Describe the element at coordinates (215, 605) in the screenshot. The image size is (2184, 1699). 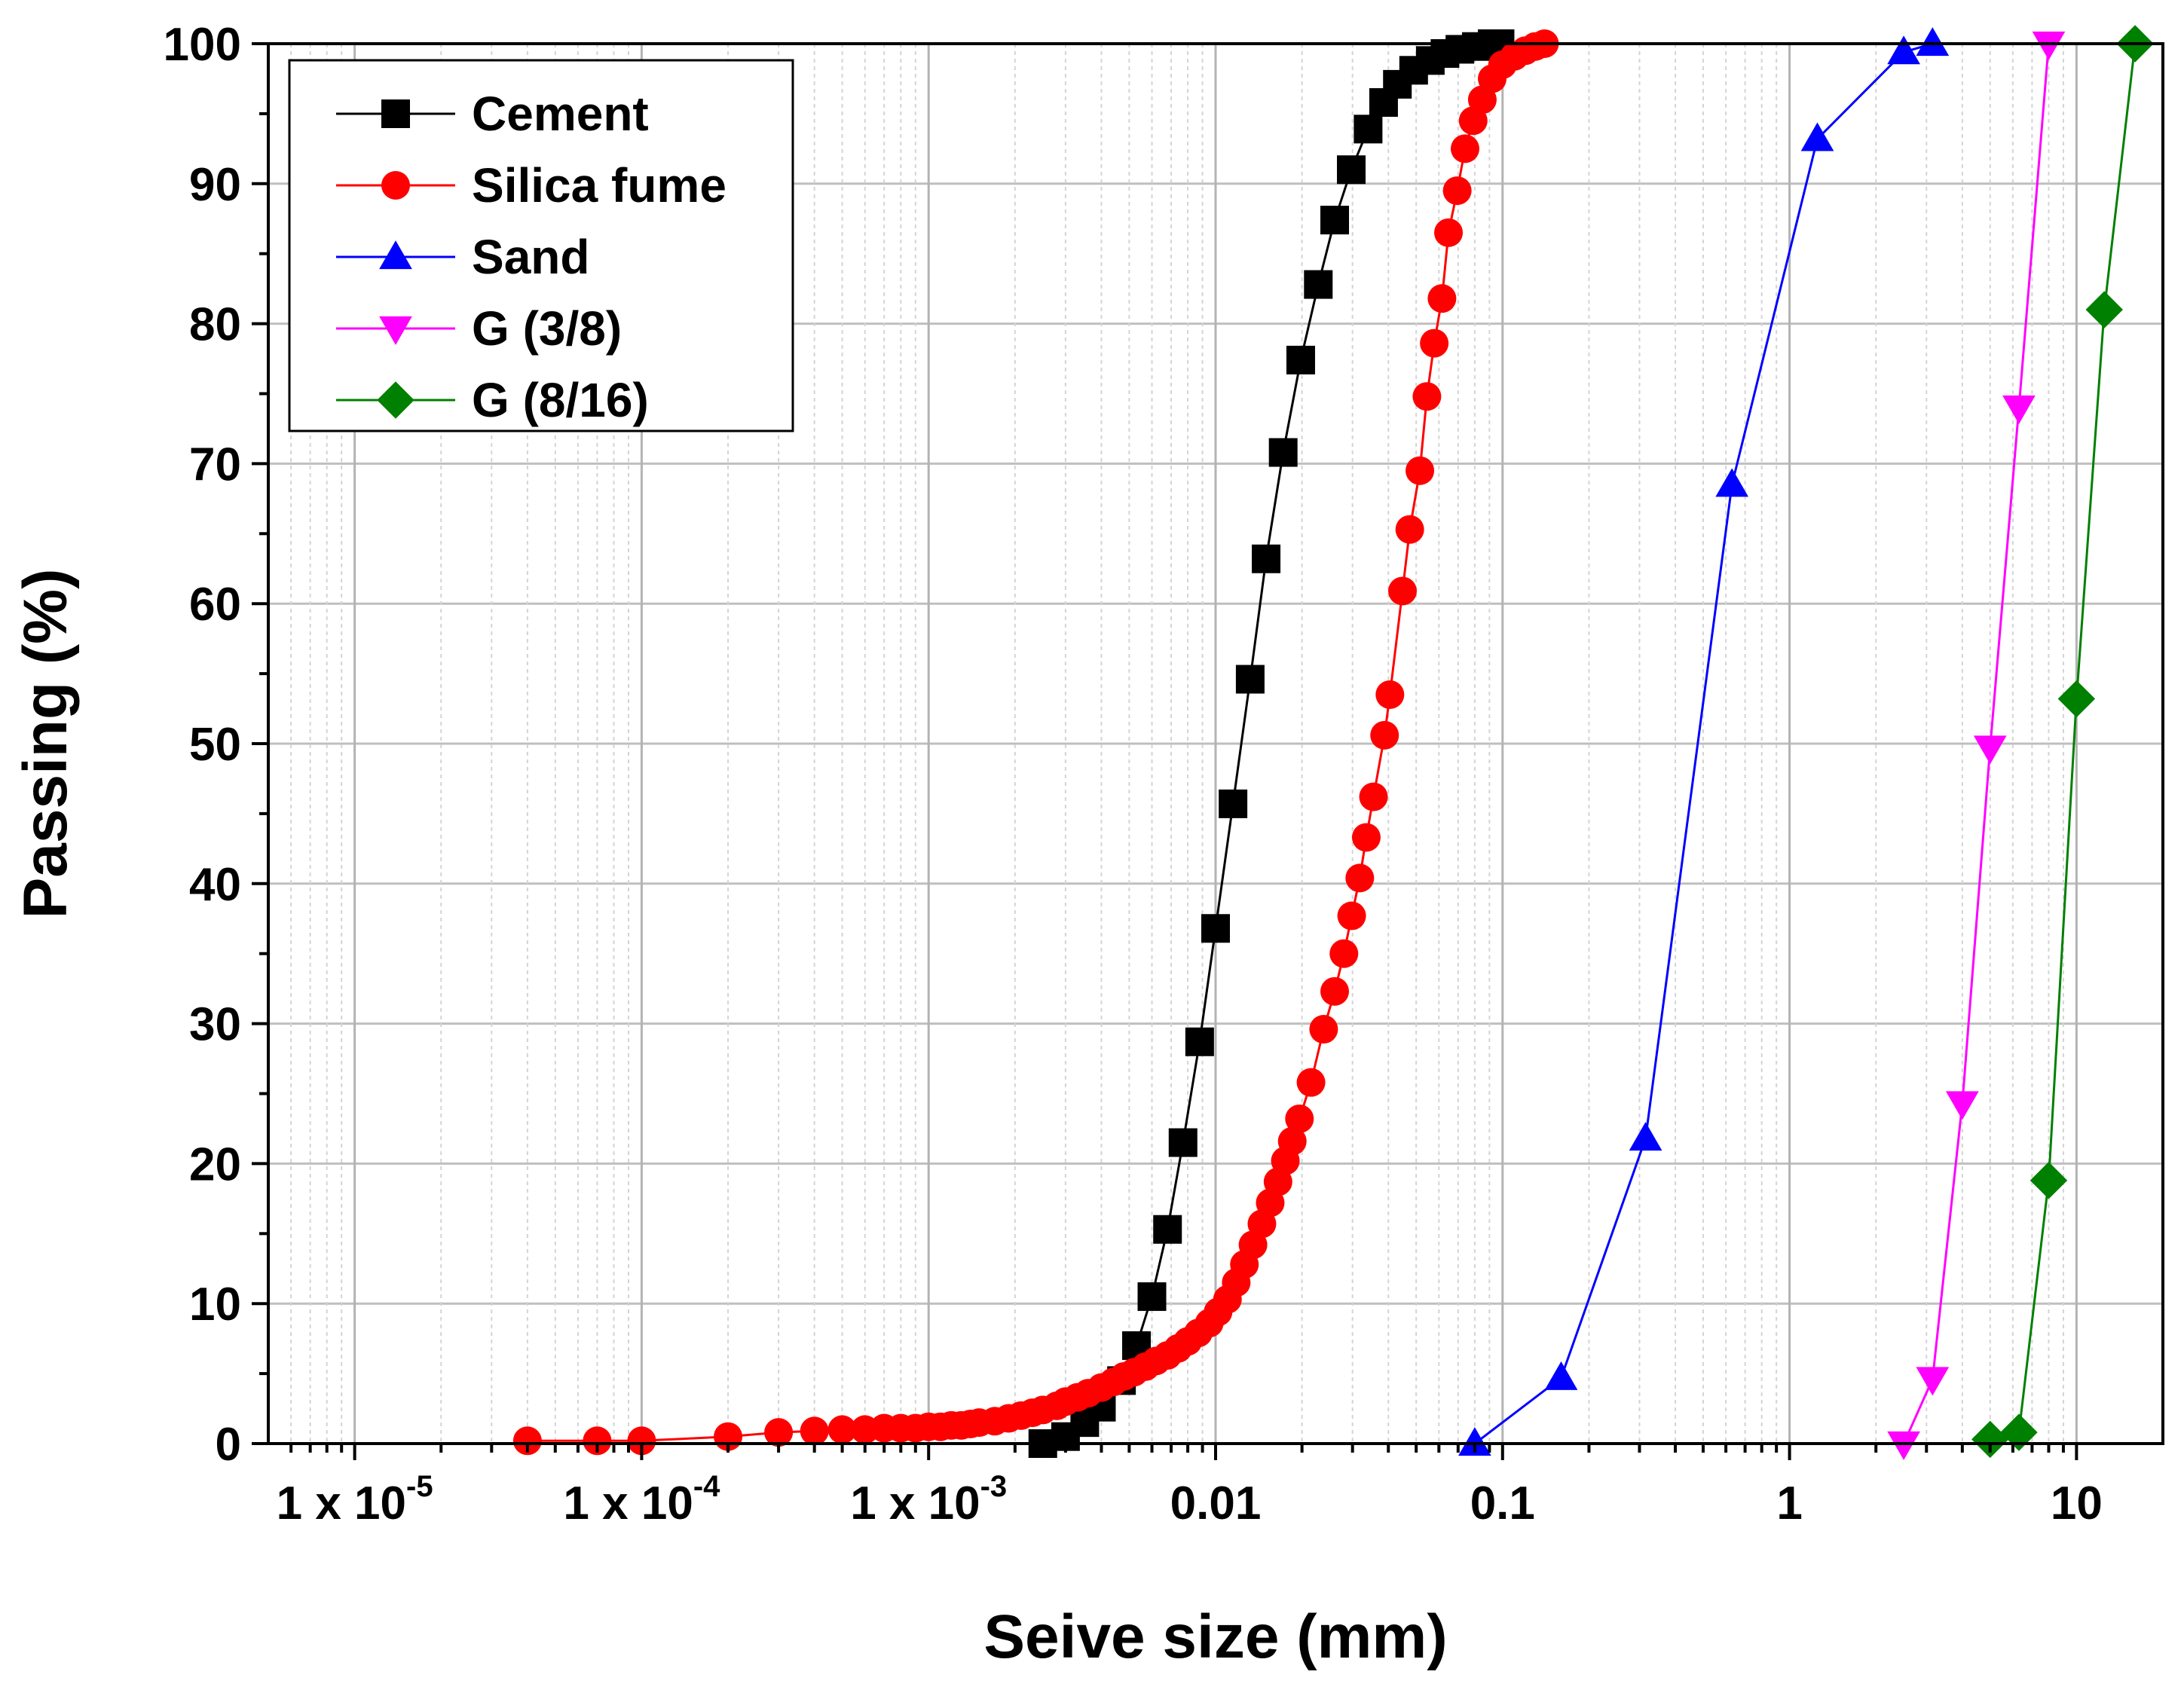
I see `y-tick-label: 60` at that location.